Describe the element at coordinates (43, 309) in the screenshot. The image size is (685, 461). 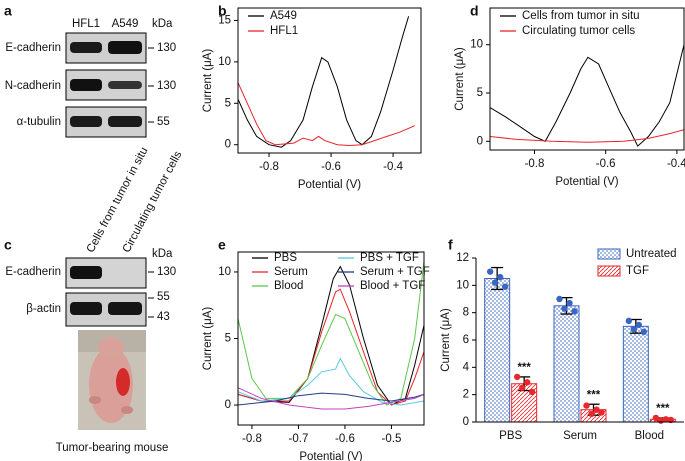
I see `row-label: β-actin` at that location.